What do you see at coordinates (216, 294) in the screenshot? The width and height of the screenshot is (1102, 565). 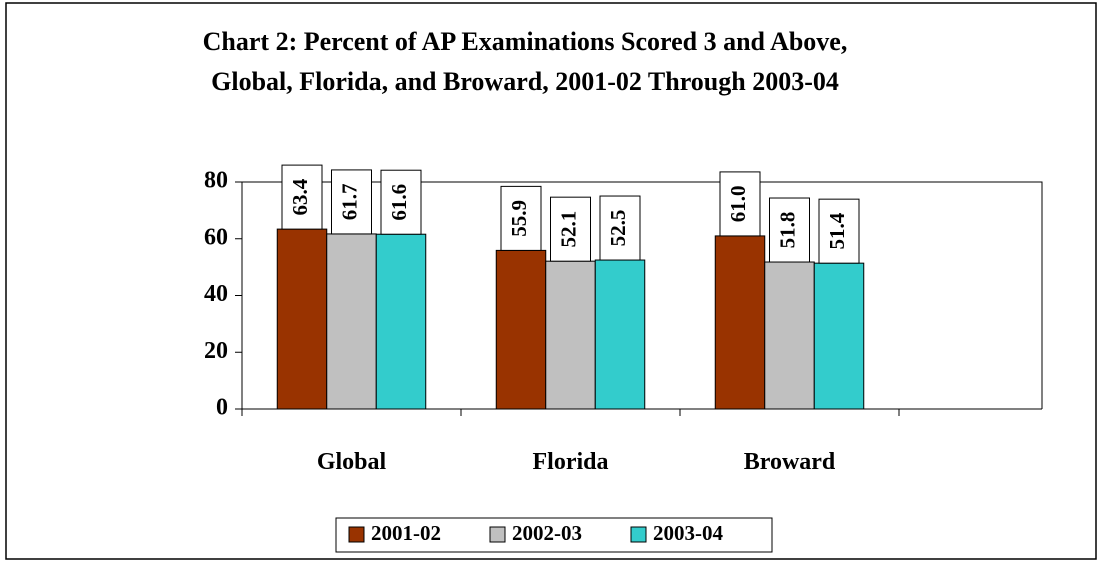 I see `y-tick-label: 40` at bounding box center [216, 294].